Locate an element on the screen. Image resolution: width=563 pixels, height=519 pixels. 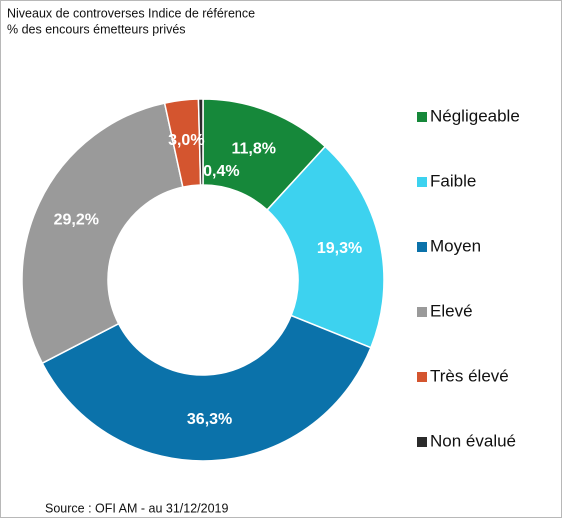
data-label: 19,3% is located at coordinates (339, 248).